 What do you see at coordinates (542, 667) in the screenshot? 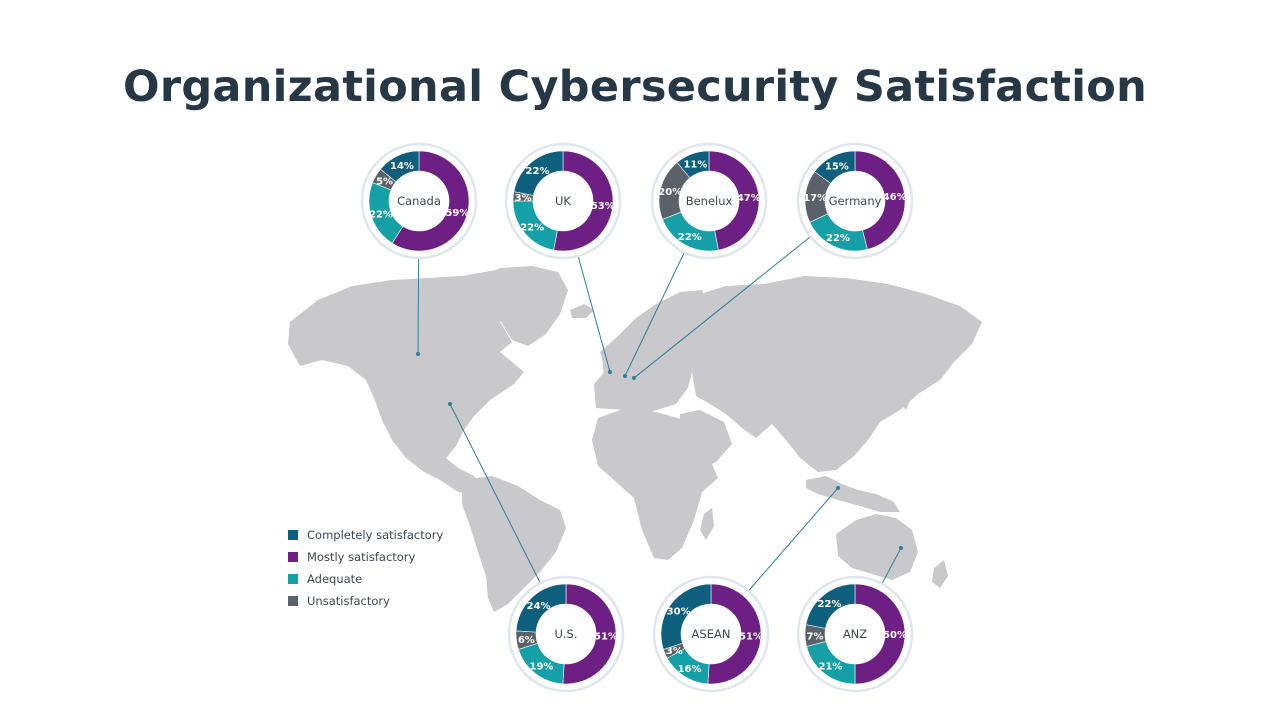
I see `slice-label-u-s-adequate: 19%` at bounding box center [542, 667].